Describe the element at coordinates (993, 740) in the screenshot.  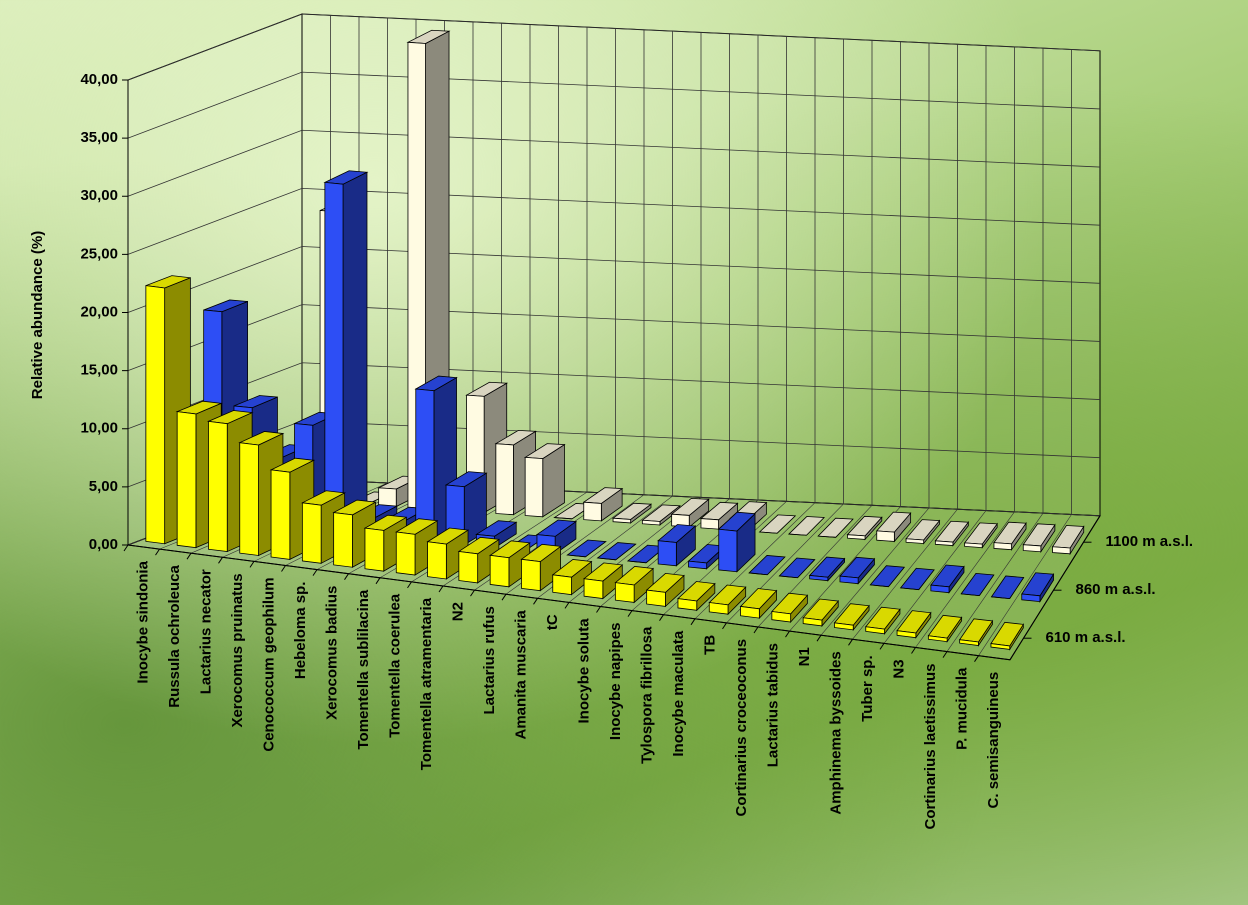
I see `x-tick-label: C. semisanguineus` at that location.